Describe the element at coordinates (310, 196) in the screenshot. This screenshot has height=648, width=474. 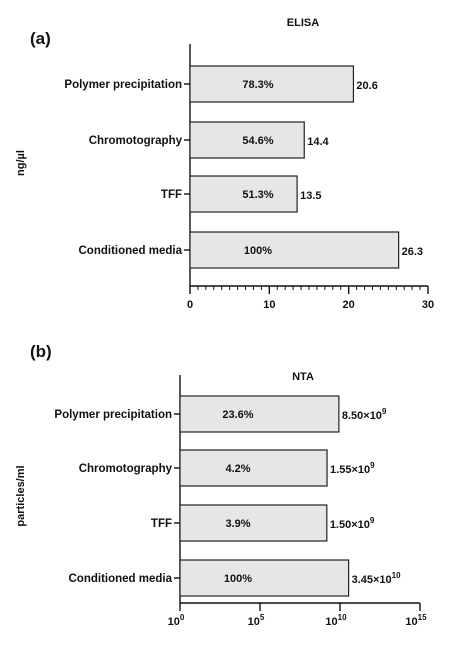
I see `panel-a-value-label: 13.5` at that location.